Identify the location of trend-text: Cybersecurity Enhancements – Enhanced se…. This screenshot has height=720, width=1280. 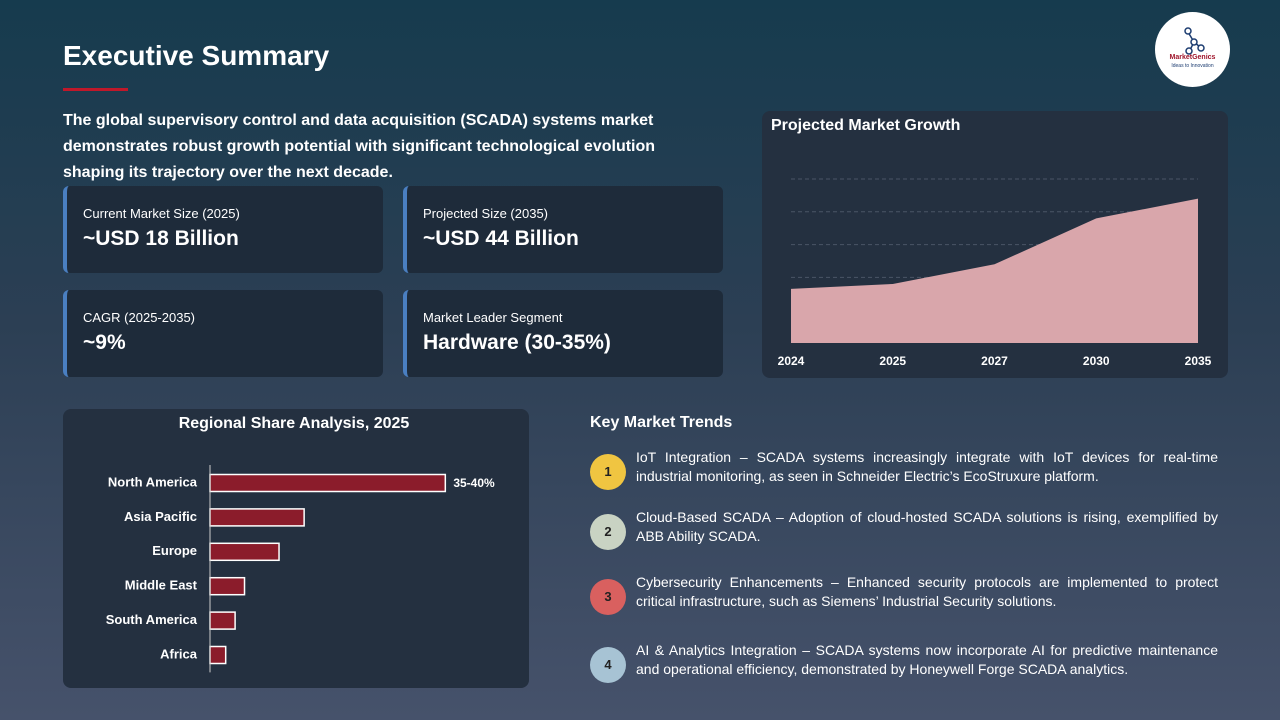
(927, 591).